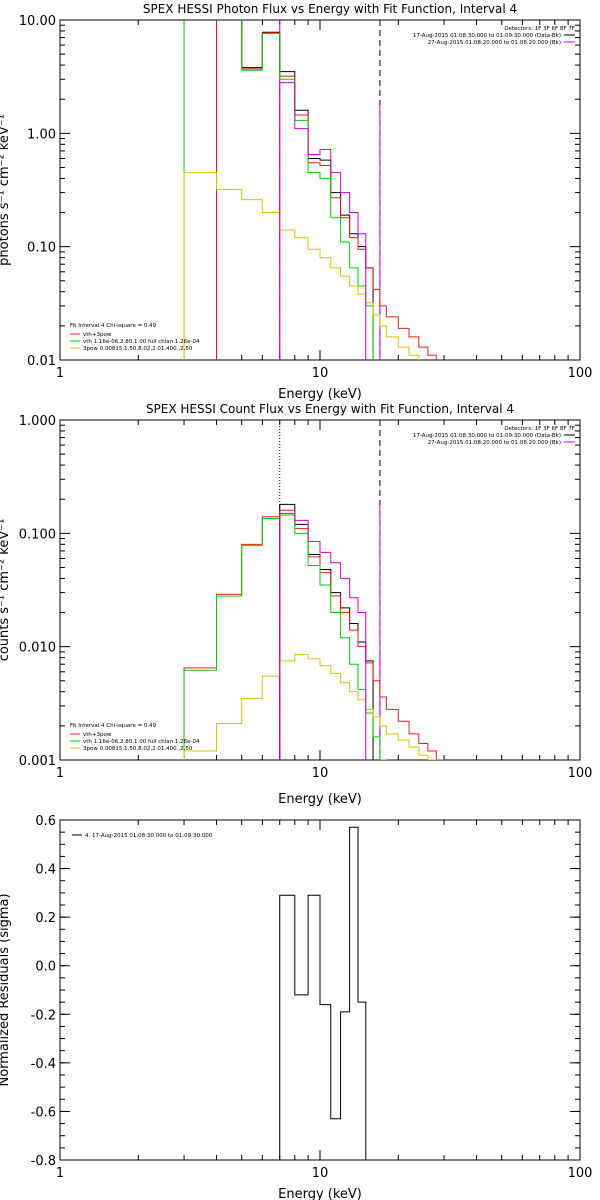  What do you see at coordinates (37, 761) in the screenshot?
I see `y-tick-label: 0.001` at bounding box center [37, 761].